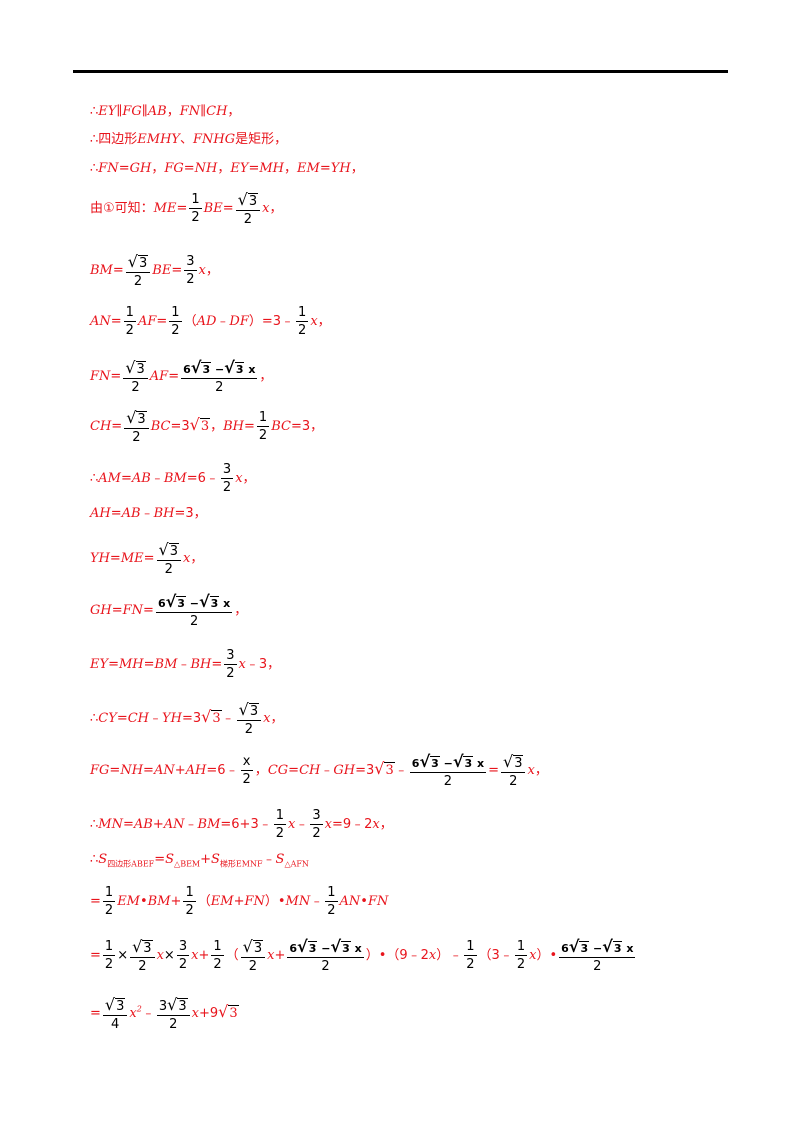 This screenshot has height=1132, width=800. What do you see at coordinates (169, 610) in the screenshot?
I see `solution-line: GH=FN= 6√3 −√3 x 2，` at bounding box center [169, 610].